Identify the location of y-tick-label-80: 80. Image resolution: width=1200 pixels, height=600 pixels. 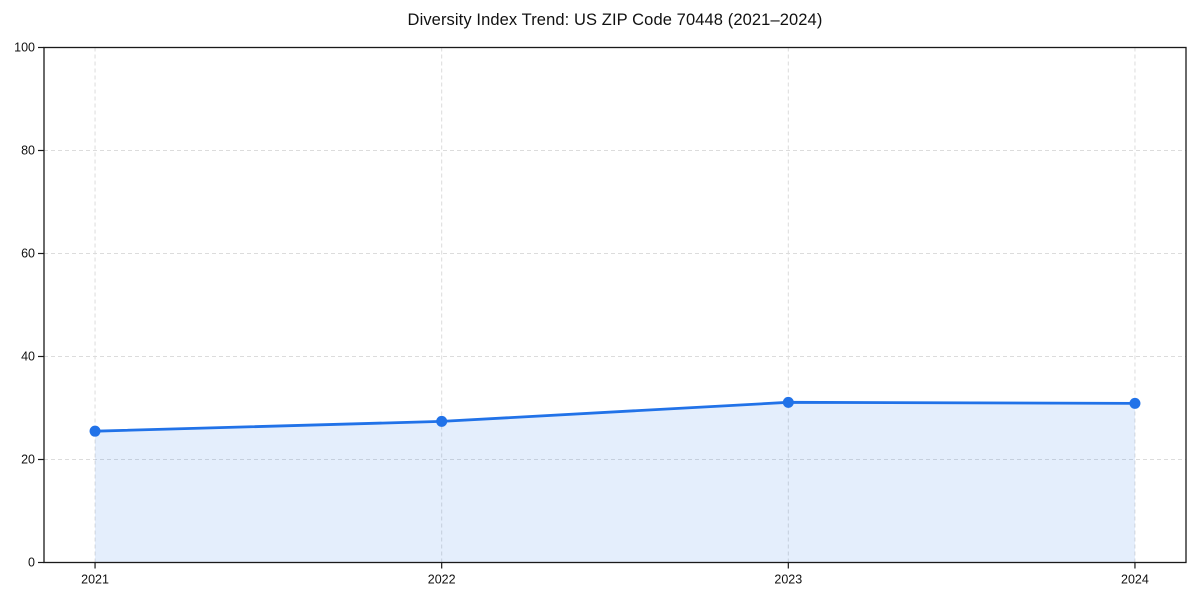
(28, 151).